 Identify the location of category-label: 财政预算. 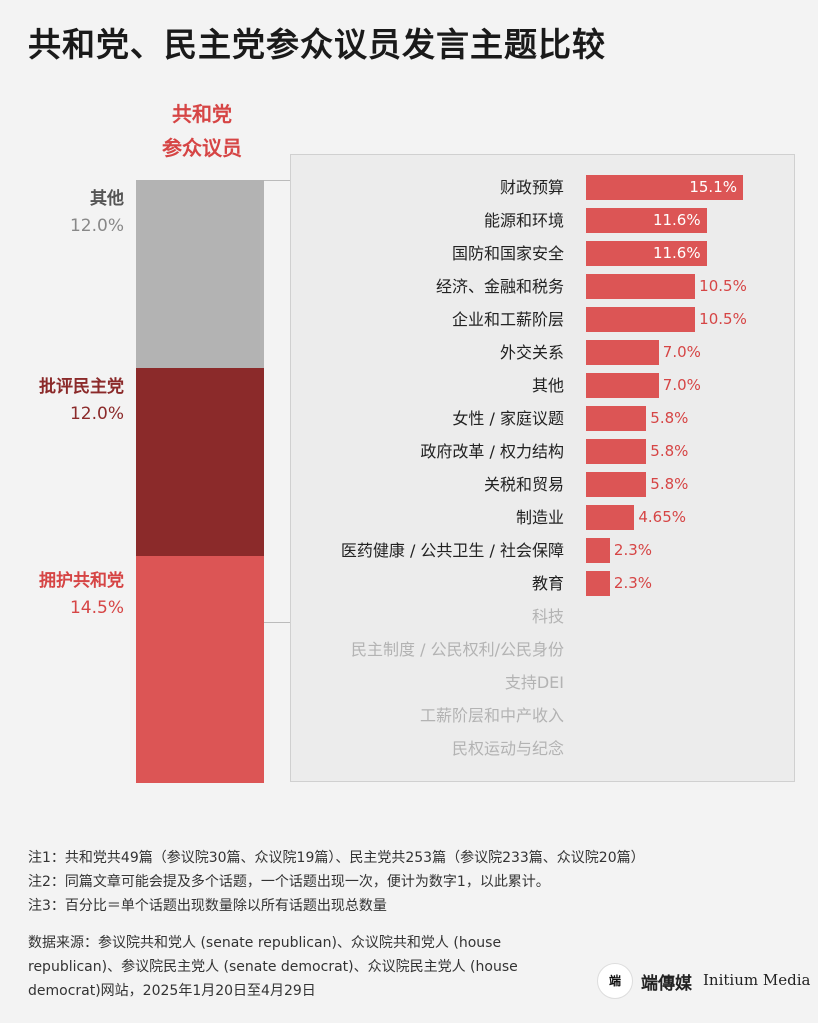
(531, 187).